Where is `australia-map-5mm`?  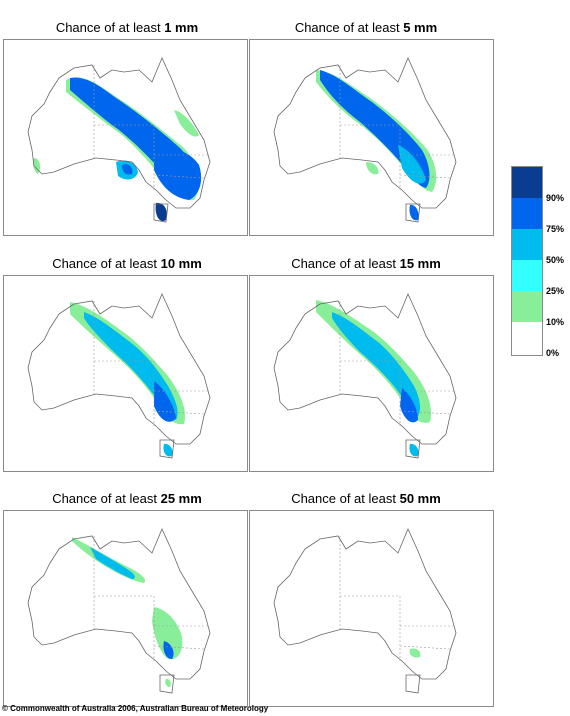
australia-map-5mm is located at coordinates (365, 139).